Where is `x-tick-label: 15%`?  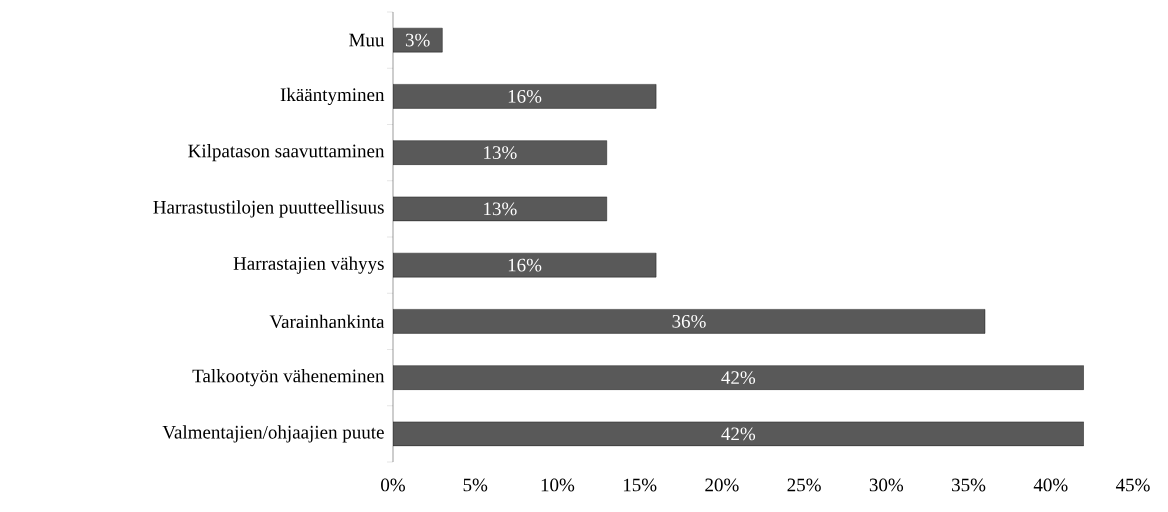 x-tick-label: 15% is located at coordinates (640, 485).